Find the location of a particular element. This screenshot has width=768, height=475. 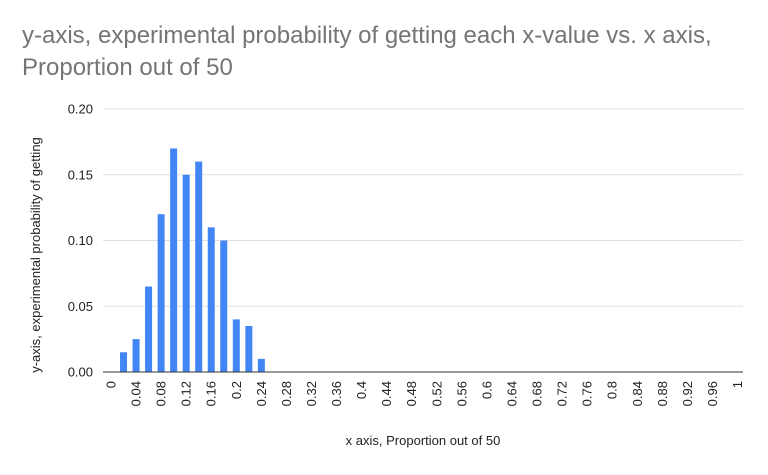

y-tick-label: 0.20 is located at coordinates (80, 109).